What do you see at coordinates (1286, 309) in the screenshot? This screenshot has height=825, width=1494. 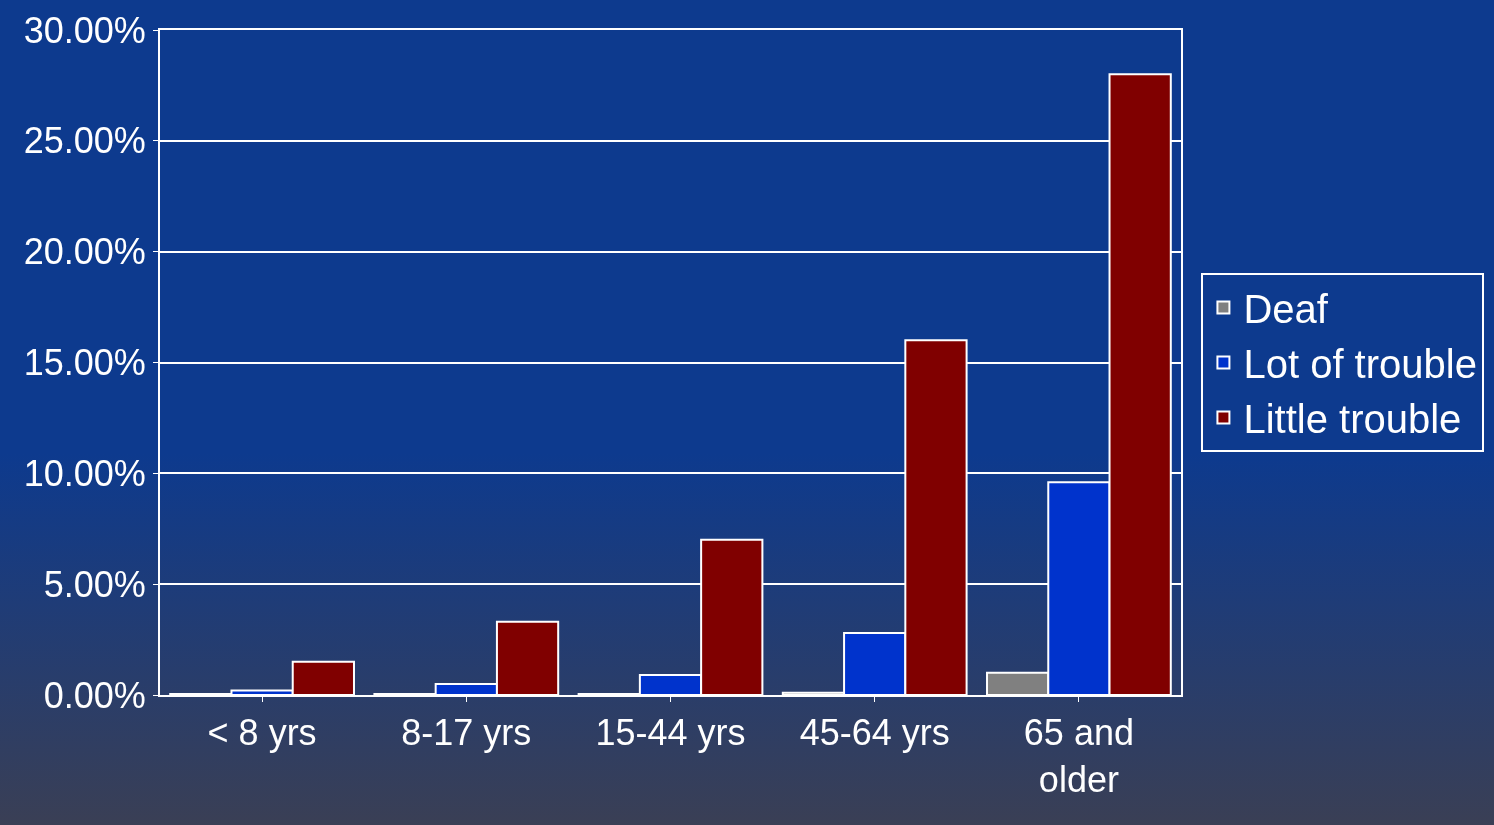 I see `legend-label: Deaf` at bounding box center [1286, 309].